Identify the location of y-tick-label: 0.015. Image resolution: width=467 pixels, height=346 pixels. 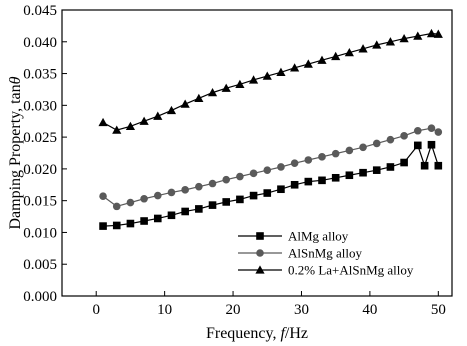
(40, 202).